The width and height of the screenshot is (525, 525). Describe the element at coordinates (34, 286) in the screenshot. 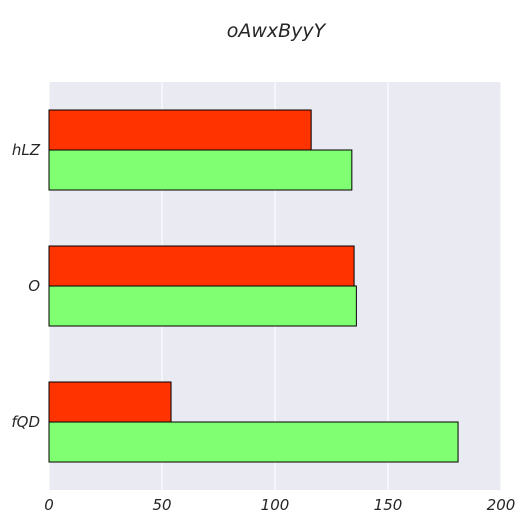

I see `y-tick-label: O` at that location.